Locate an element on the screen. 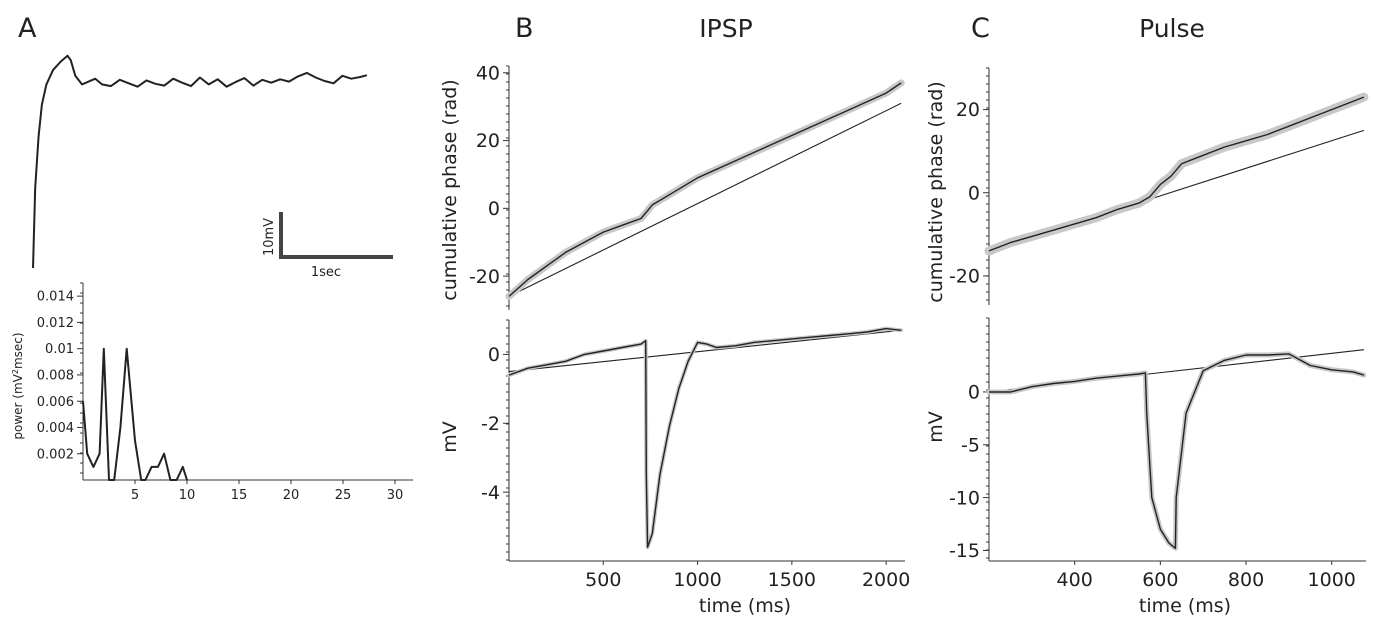 The width and height of the screenshot is (1374, 617). b-phase-y-tick-label: 0 is located at coordinates (494, 209).